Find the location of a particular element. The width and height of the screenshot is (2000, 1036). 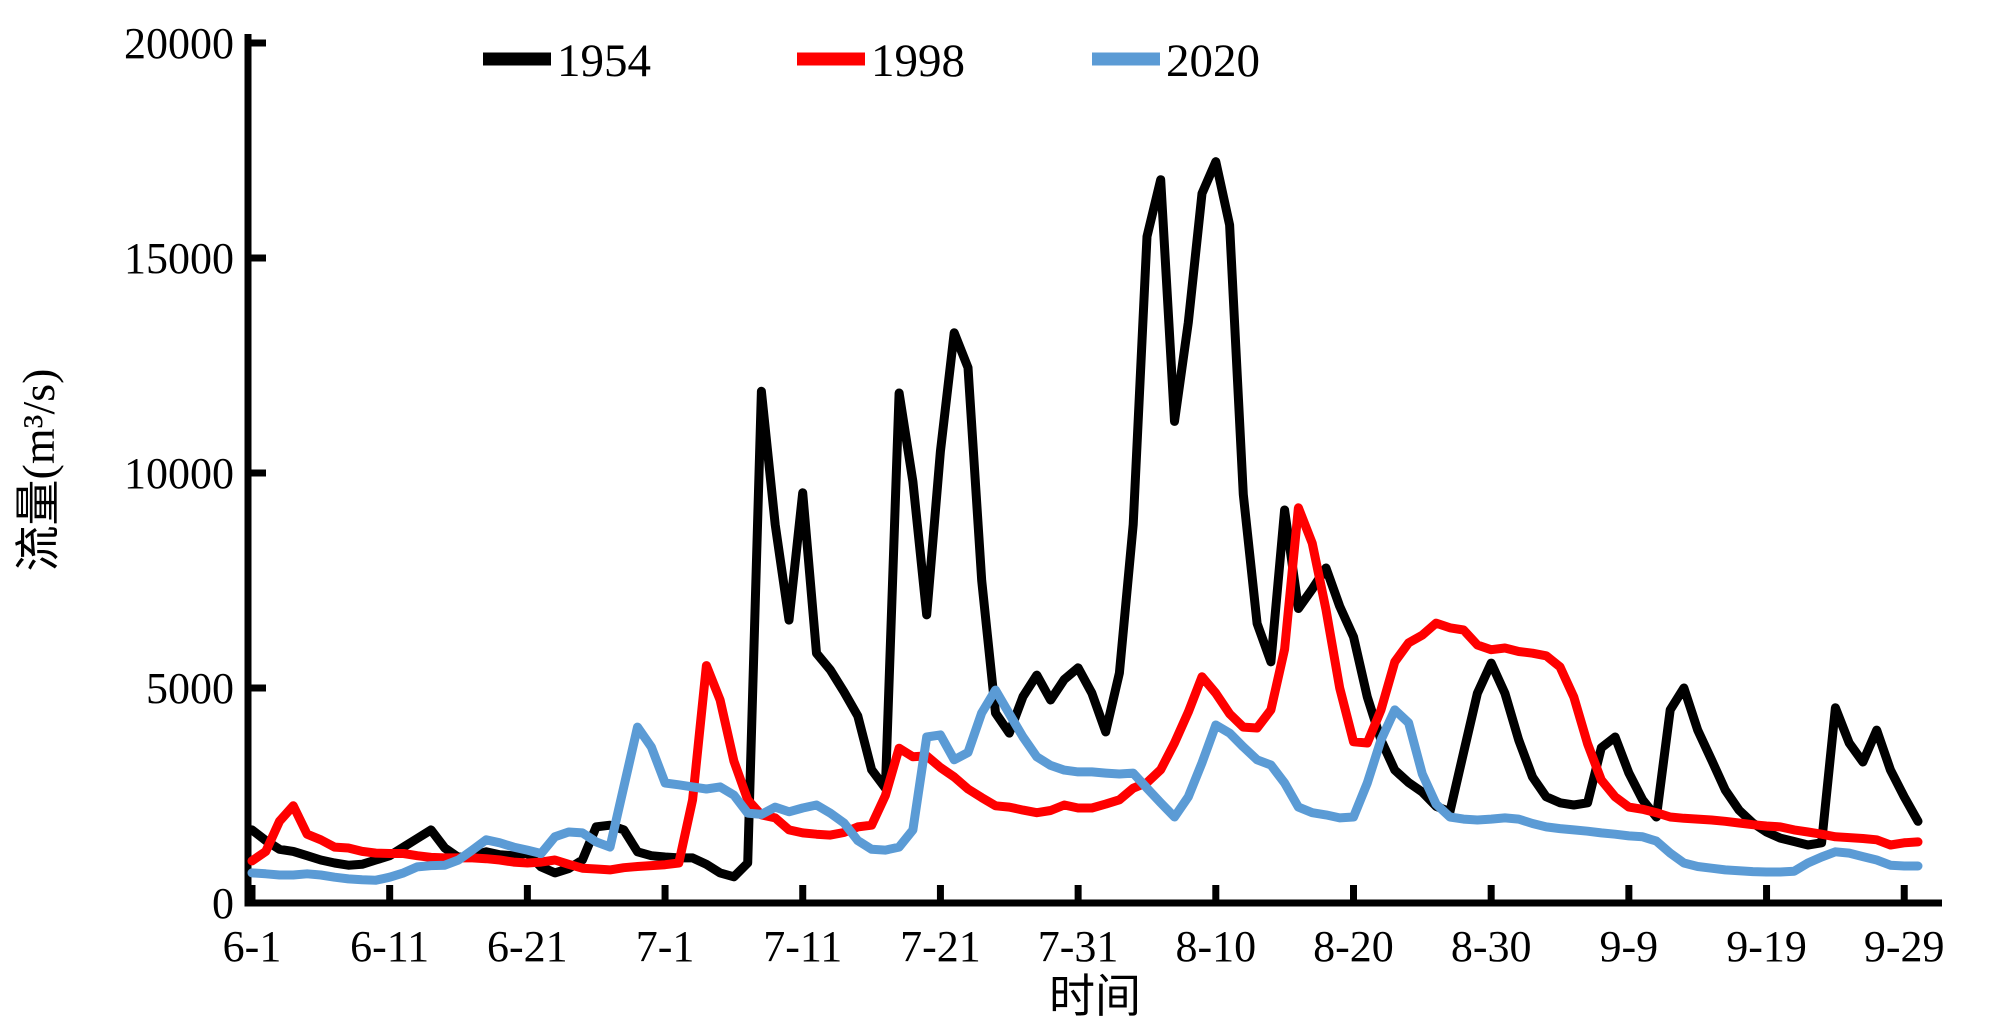

x-tick-label: 7-31 is located at coordinates (1078, 946).